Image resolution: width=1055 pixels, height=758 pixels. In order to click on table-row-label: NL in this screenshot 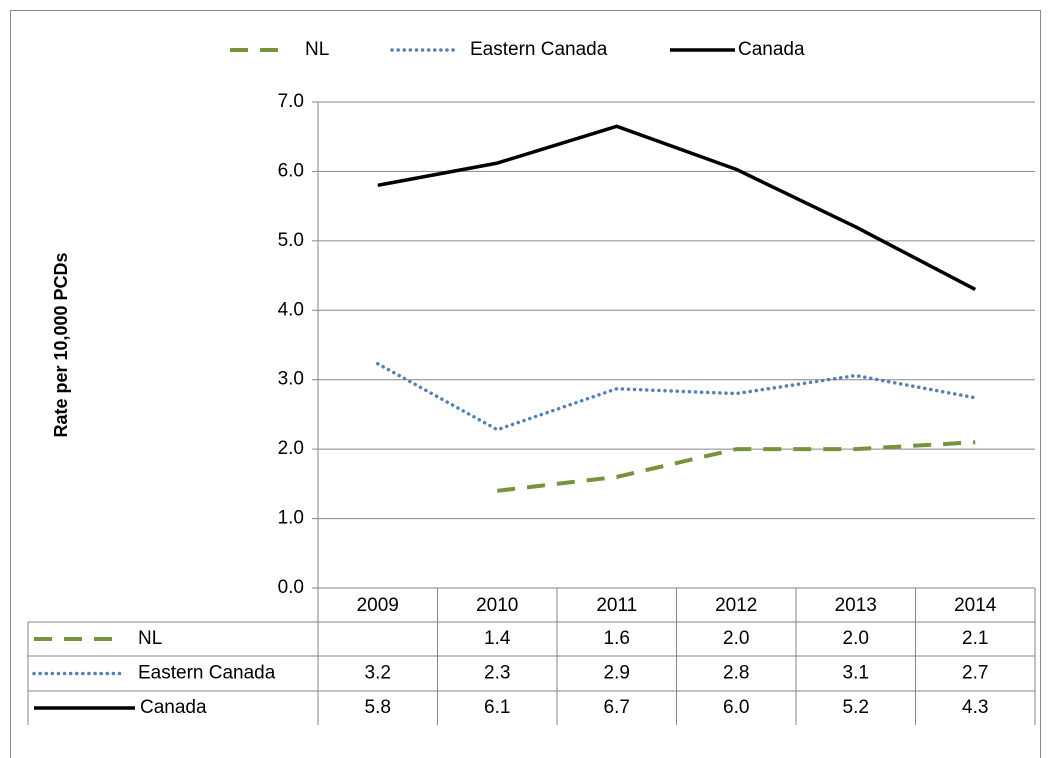, I will do `click(150, 638)`.